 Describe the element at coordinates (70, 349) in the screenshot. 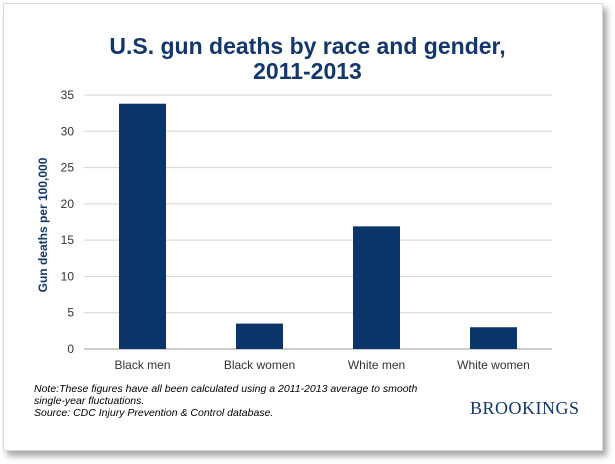

I see `y-tick-label: 0` at that location.